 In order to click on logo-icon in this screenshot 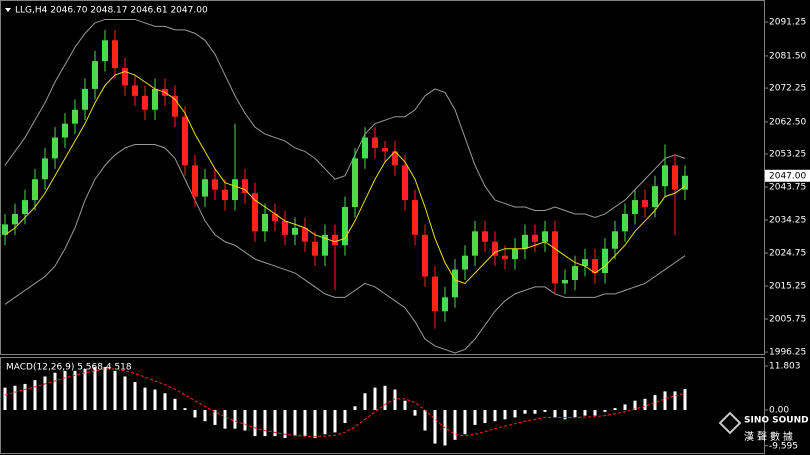, I will do `click(730, 423)`.